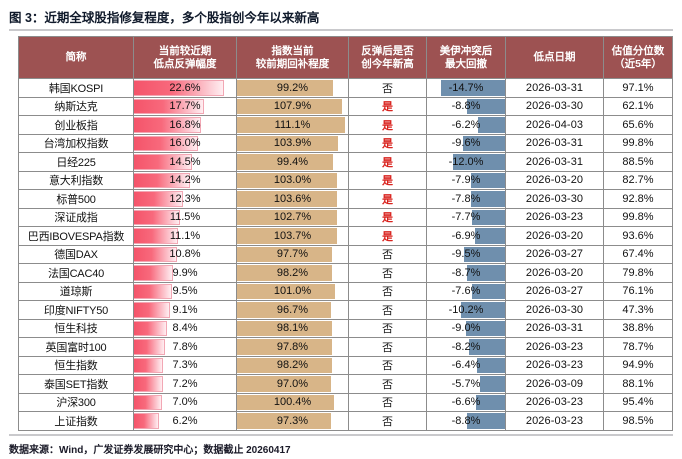  What do you see at coordinates (638, 236) in the screenshot?
I see `cell-valuation-percentile: 93.6%` at bounding box center [638, 236].